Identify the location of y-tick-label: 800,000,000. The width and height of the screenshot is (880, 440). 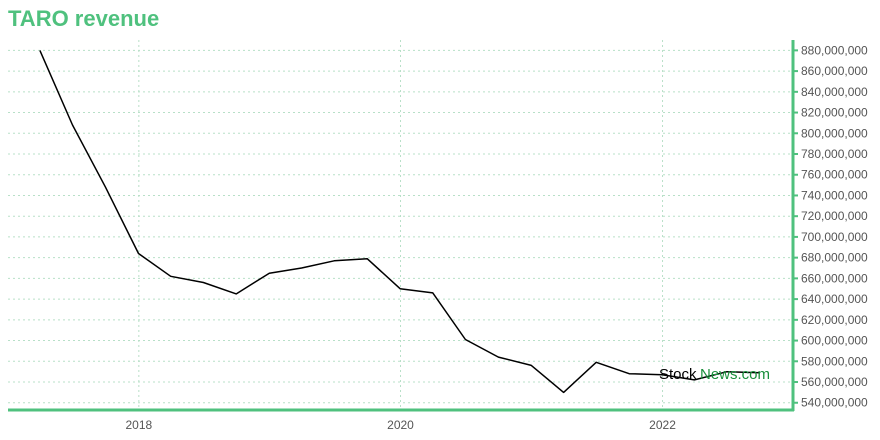
(834, 133).